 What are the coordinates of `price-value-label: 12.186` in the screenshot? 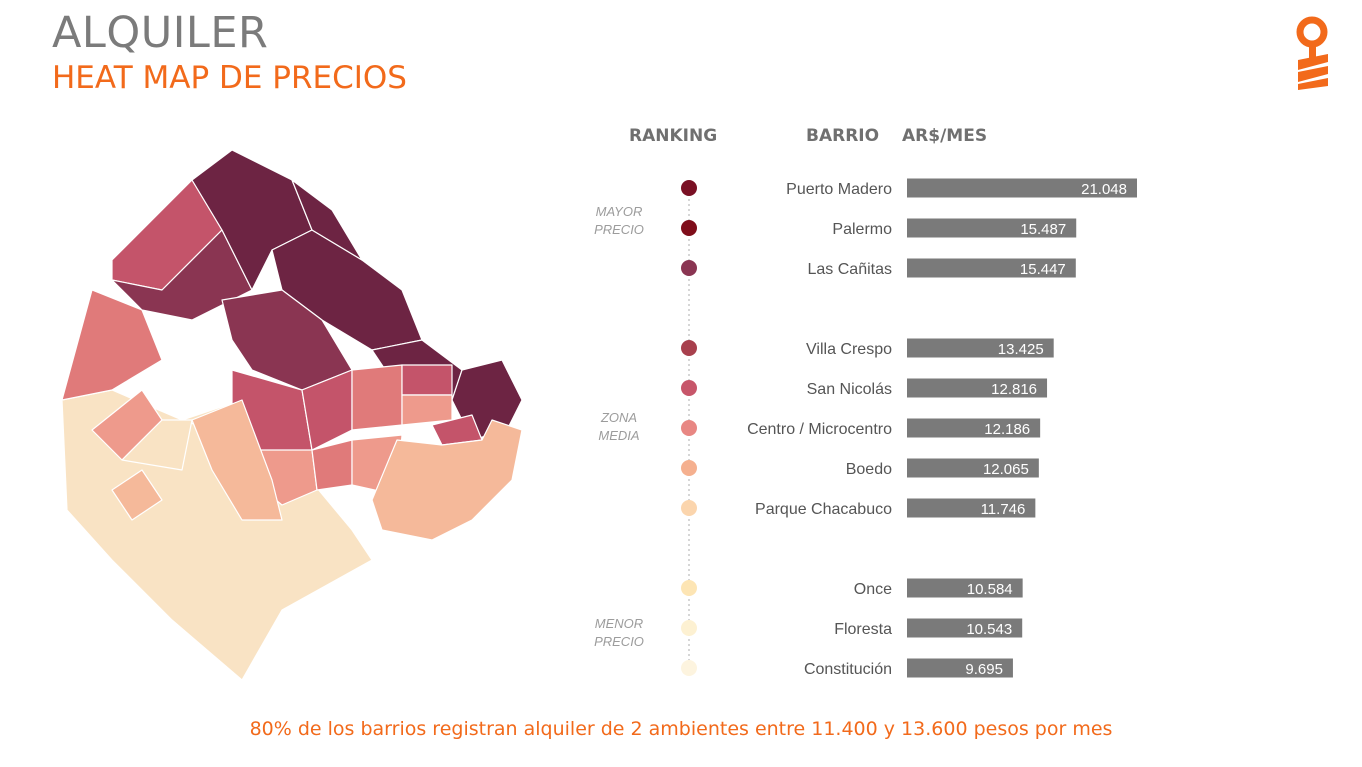 It's located at (1007, 429).